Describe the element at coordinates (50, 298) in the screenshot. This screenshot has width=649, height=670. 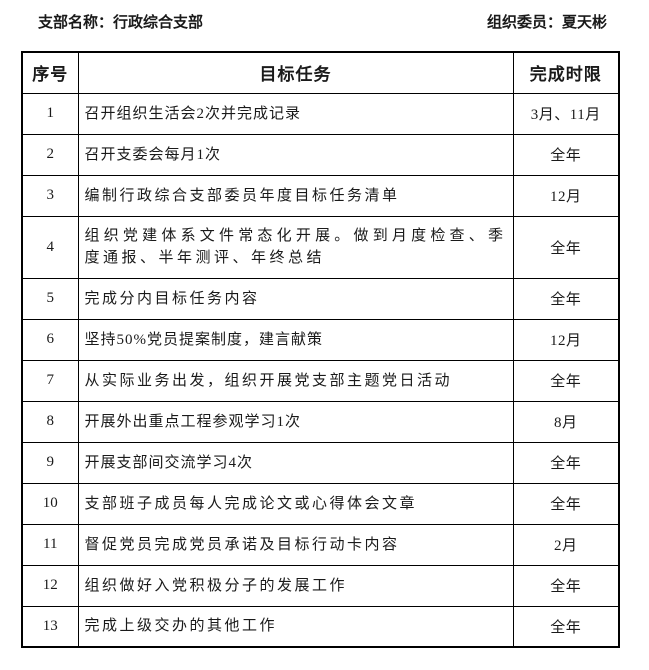
I see `row-number-cell: 5` at that location.